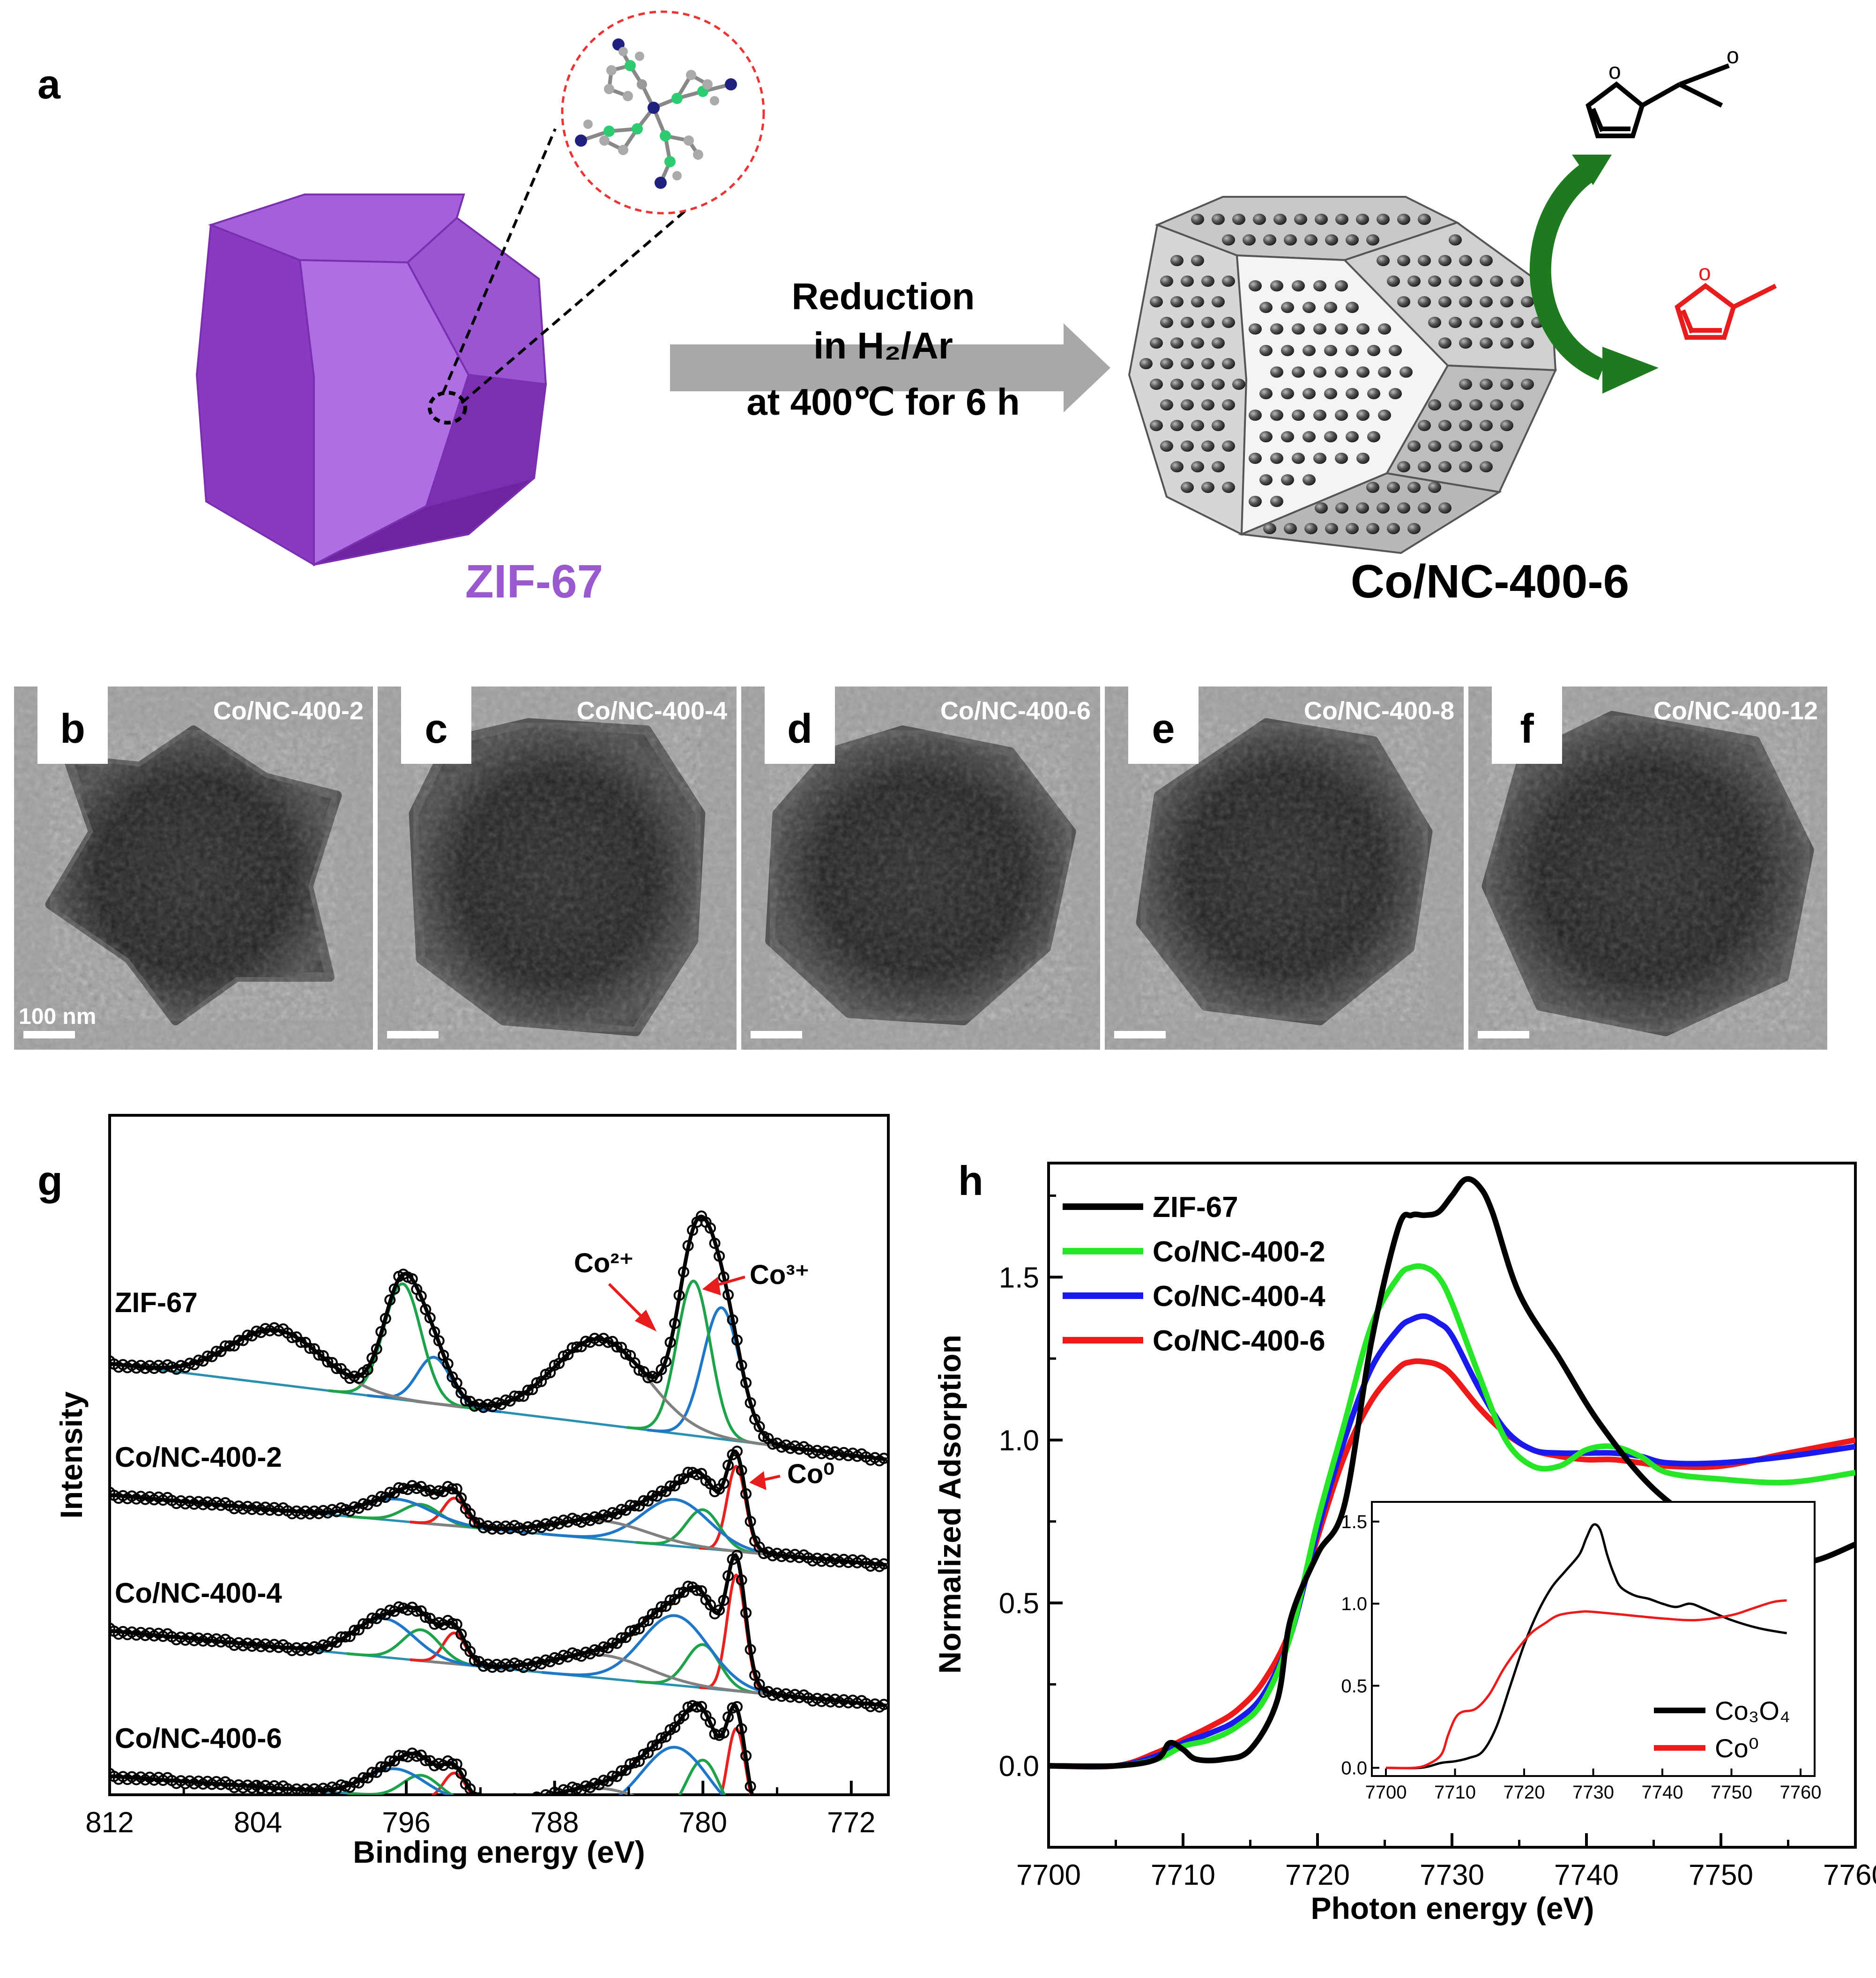 This screenshot has height=1978, width=1876. I want to click on arrow-text-line2: in H₂/Ar, so click(883, 345).